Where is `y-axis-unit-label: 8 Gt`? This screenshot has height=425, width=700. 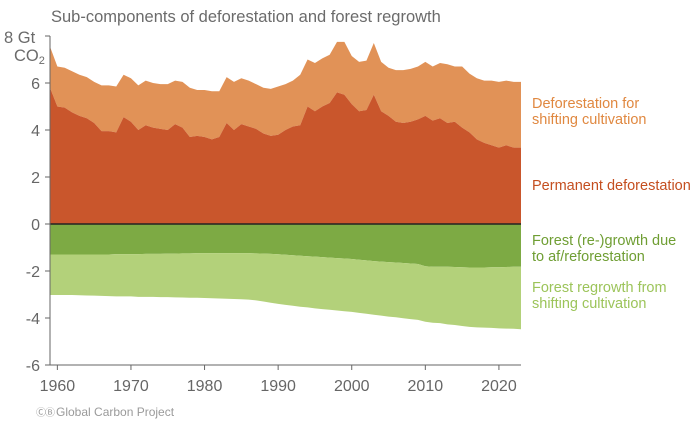
y-axis-unit-label: 8 Gt is located at coordinates (19, 38).